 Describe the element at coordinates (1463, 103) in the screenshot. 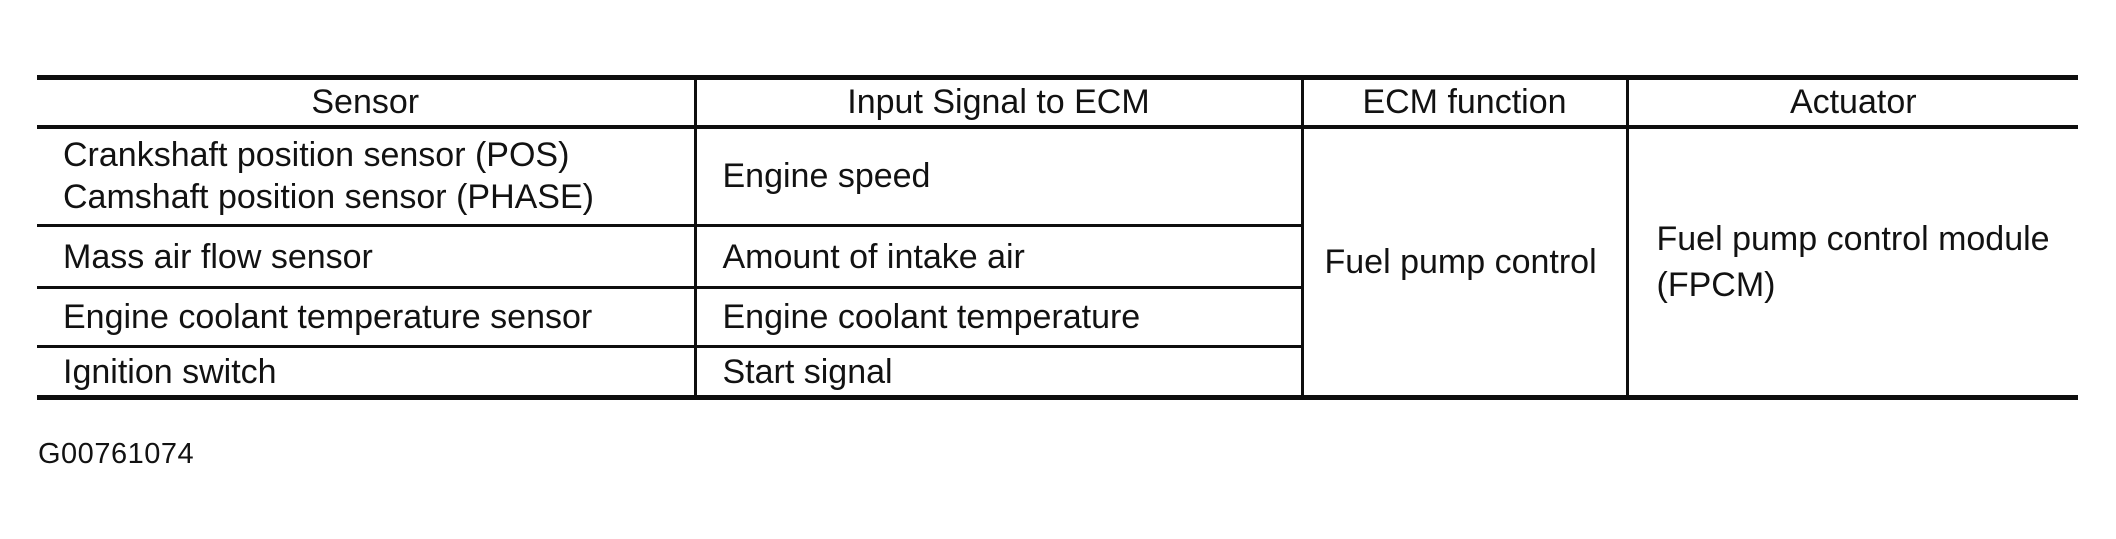

I see `header-ecm-function: ECM function` at that location.